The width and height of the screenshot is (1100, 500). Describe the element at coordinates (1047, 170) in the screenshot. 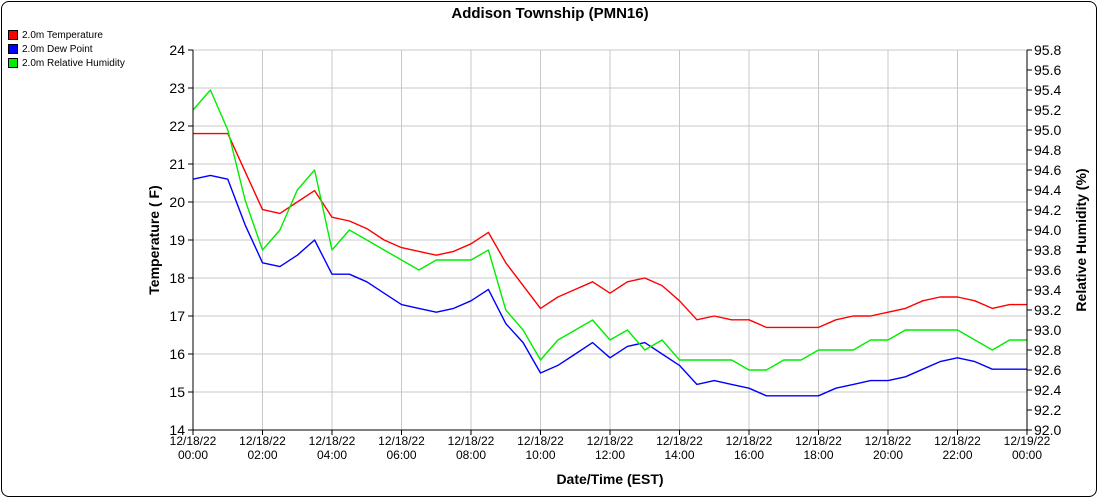

I see `y2-tick-label: 94.6` at that location.